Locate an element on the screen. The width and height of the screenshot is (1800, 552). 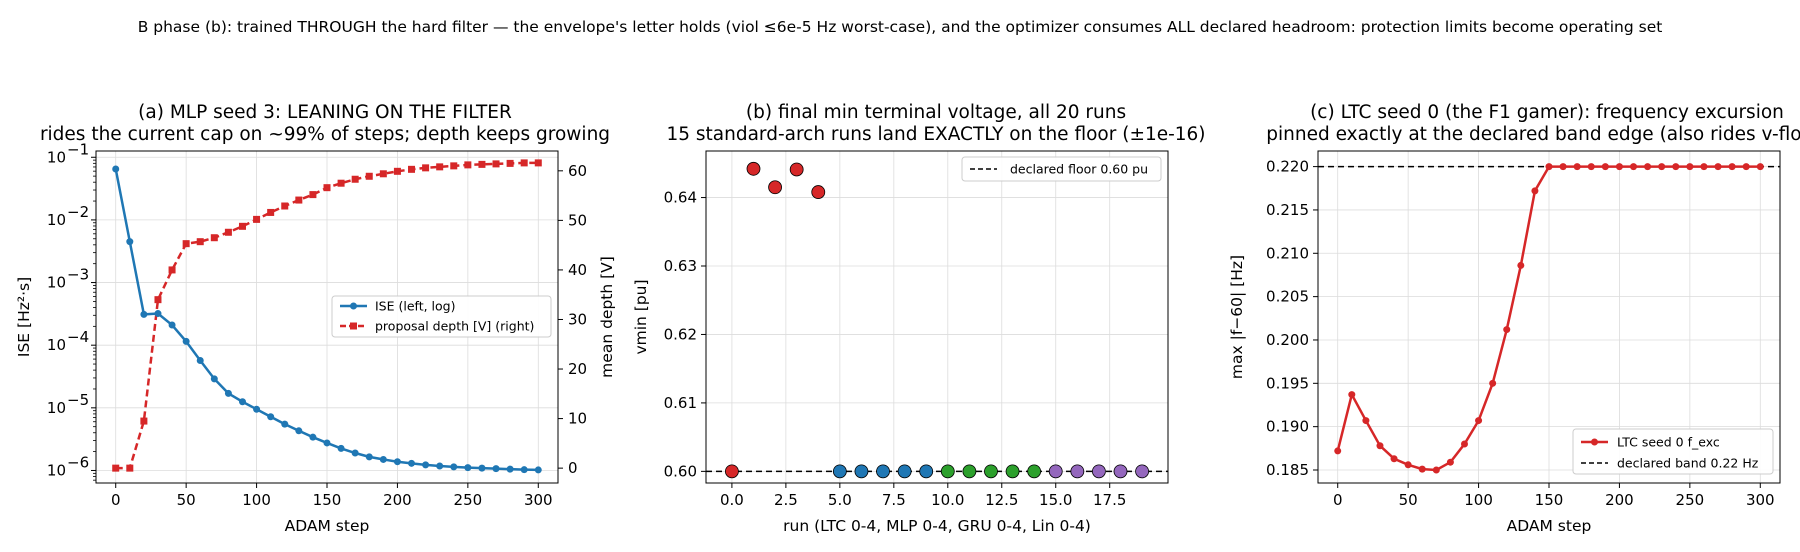
panel-c-ytick-label: 0.200 is located at coordinates (1287, 340).